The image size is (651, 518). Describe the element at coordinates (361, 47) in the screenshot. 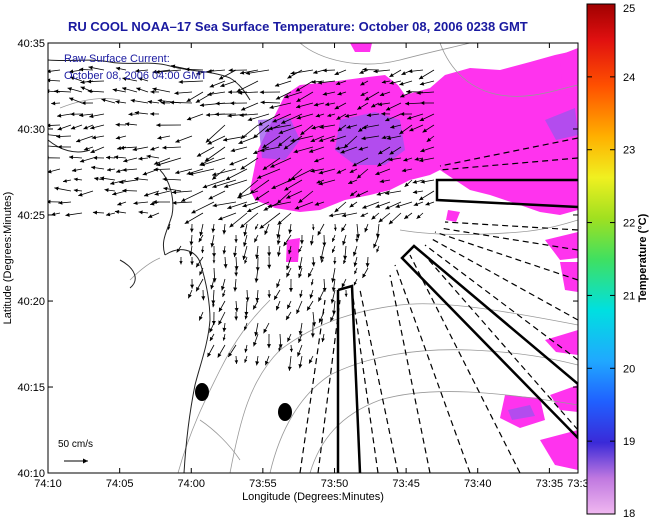

I see `sst-patch-north` at that location.